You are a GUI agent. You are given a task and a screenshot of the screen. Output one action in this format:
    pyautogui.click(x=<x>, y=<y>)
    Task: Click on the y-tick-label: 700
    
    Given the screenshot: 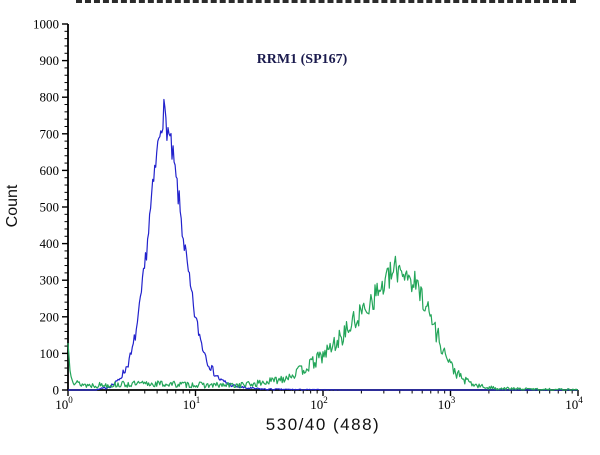 What is the action you would take?
    pyautogui.click(x=50, y=133)
    